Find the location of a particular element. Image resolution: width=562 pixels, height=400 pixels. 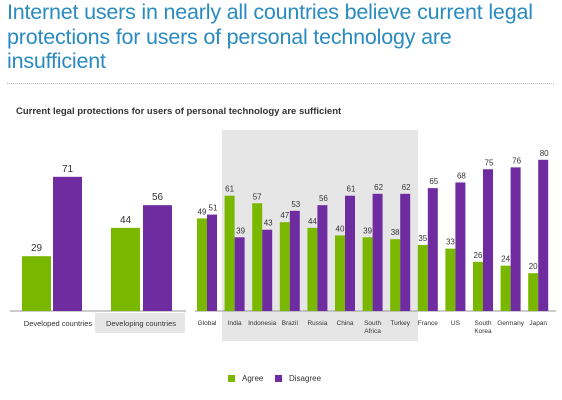

label-agree-developed-countries: 29 is located at coordinates (37, 248).